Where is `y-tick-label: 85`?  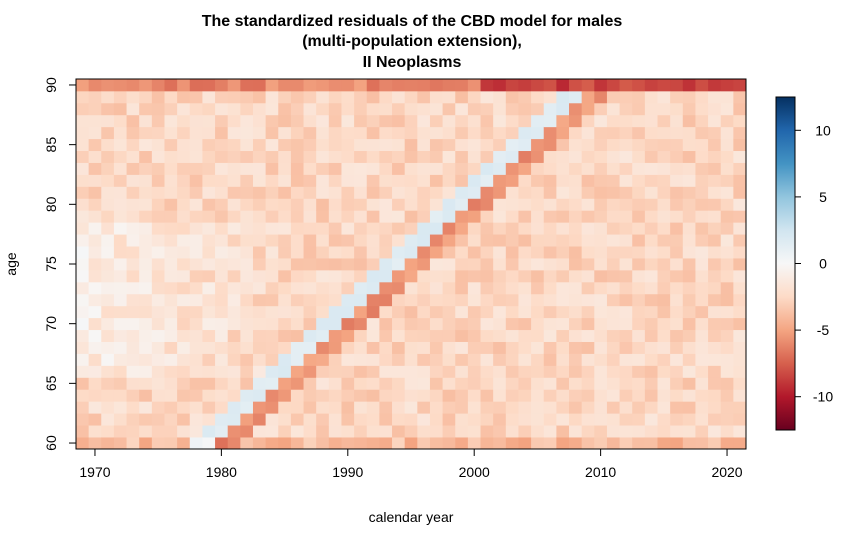
y-tick-label: 85 is located at coordinates (51, 145).